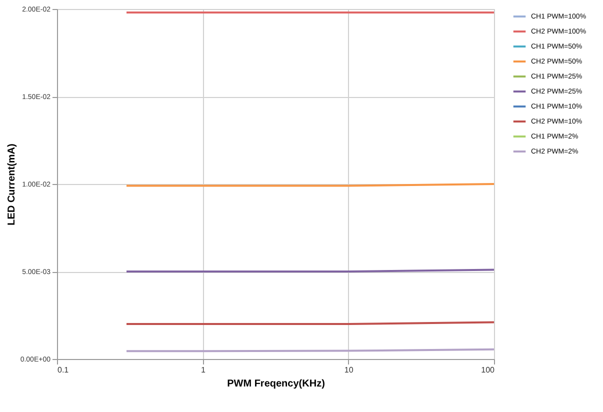 This screenshot has height=412, width=603. I want to click on x-tick-label: 100, so click(488, 370).